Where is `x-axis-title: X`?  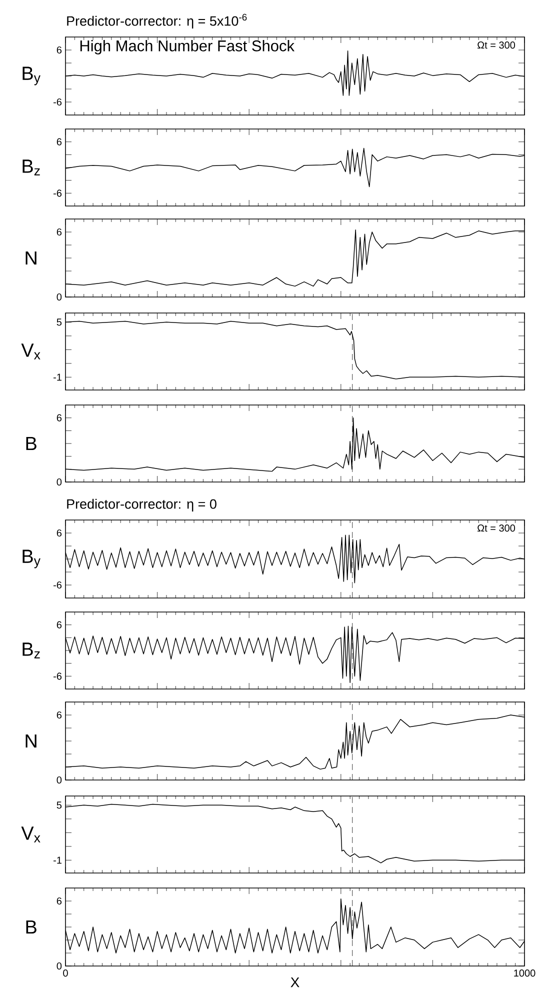
x-axis-title: X is located at coordinates (295, 983).